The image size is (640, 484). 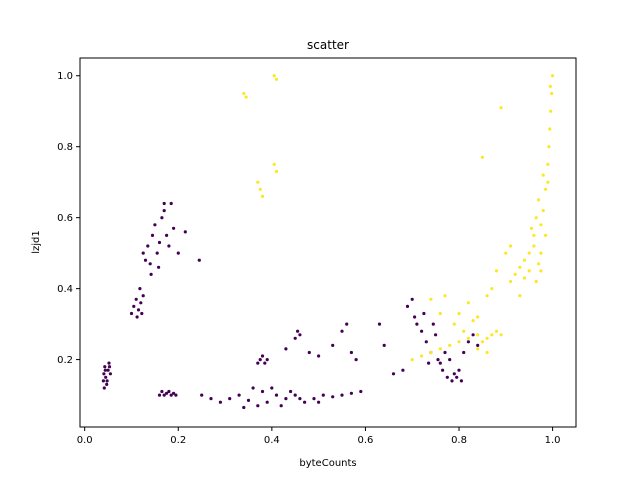 What do you see at coordinates (553, 440) in the screenshot?
I see `x-tick-label: 1.0` at bounding box center [553, 440].